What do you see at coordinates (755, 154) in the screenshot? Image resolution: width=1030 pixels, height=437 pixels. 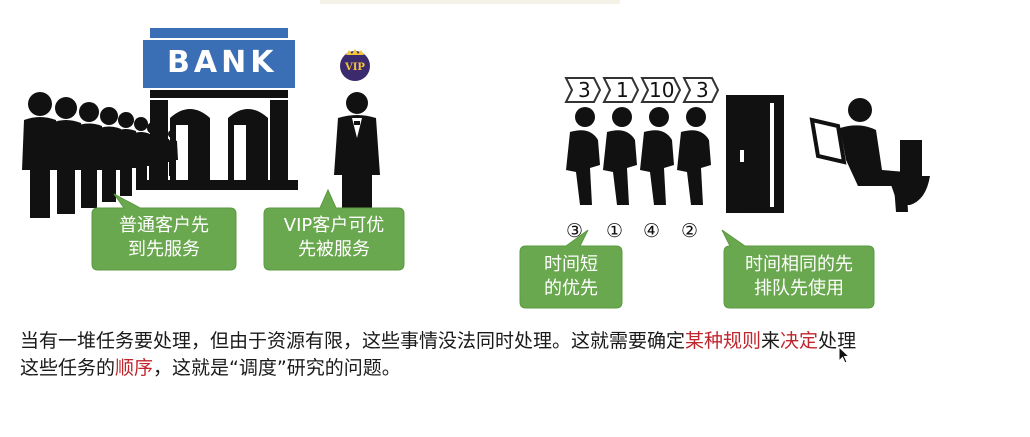 I see `door-icon` at bounding box center [755, 154].